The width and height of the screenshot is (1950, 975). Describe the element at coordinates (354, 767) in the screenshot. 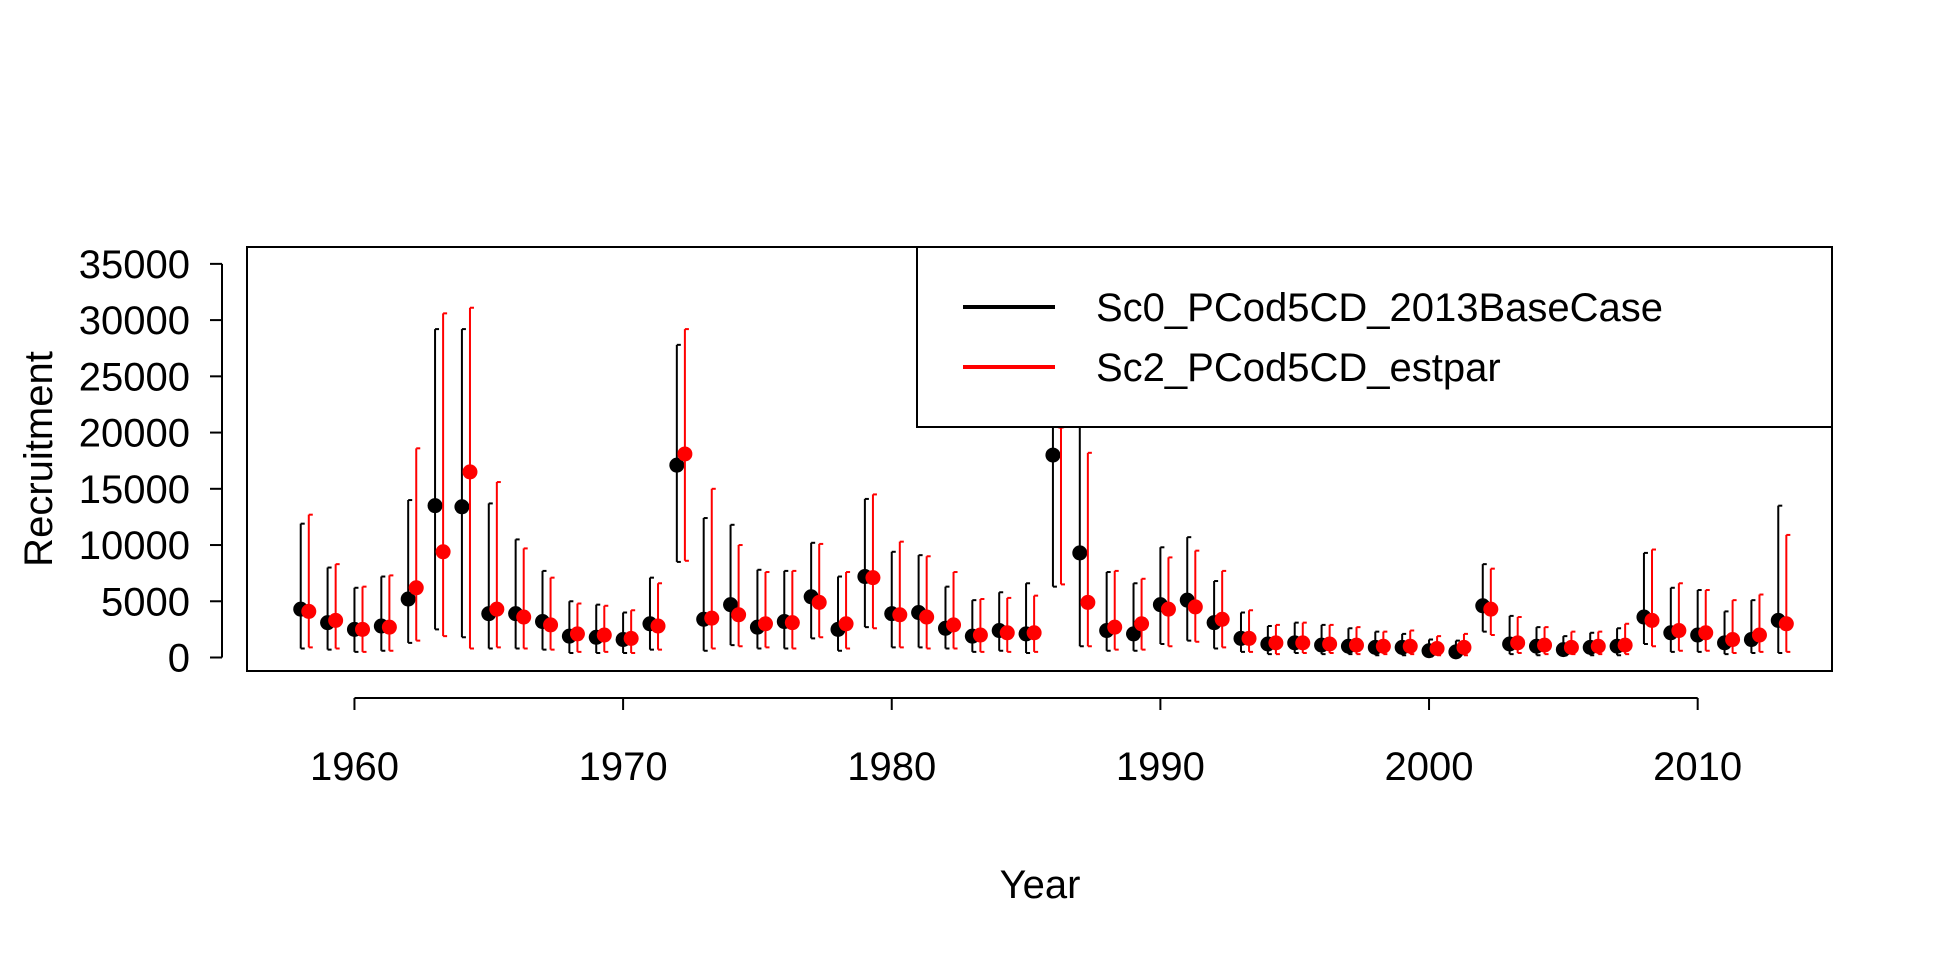

I see `x-tick-label: 1960` at that location.